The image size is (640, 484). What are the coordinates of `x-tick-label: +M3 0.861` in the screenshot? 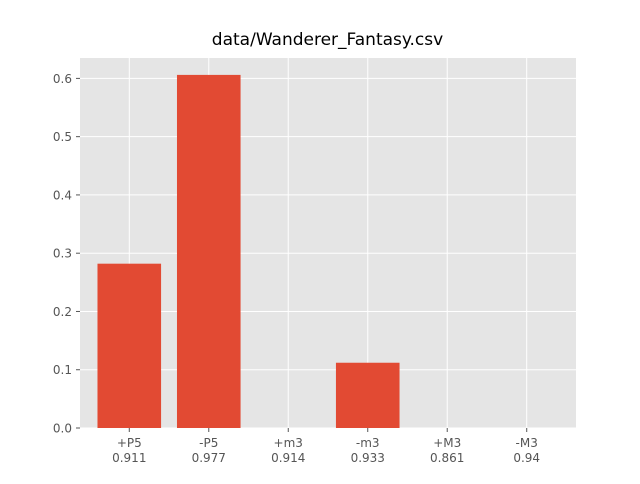 It's located at (447, 450).